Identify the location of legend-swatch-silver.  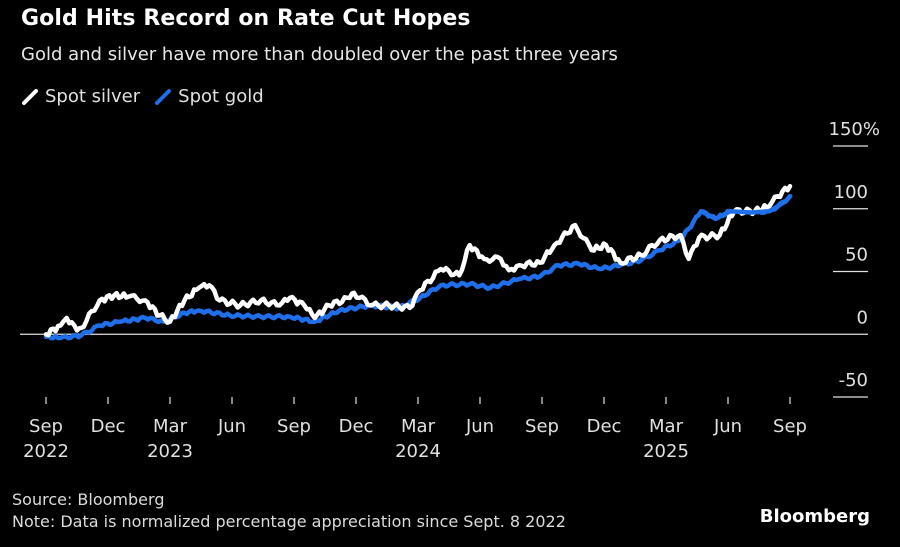
(30, 96).